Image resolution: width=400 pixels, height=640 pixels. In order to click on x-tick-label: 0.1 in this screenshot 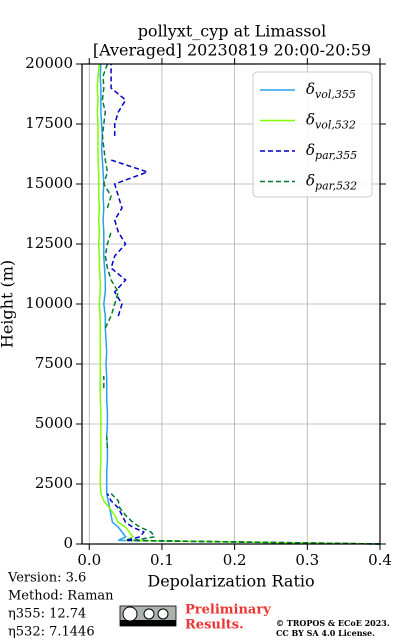, I will do `click(162, 560)`.